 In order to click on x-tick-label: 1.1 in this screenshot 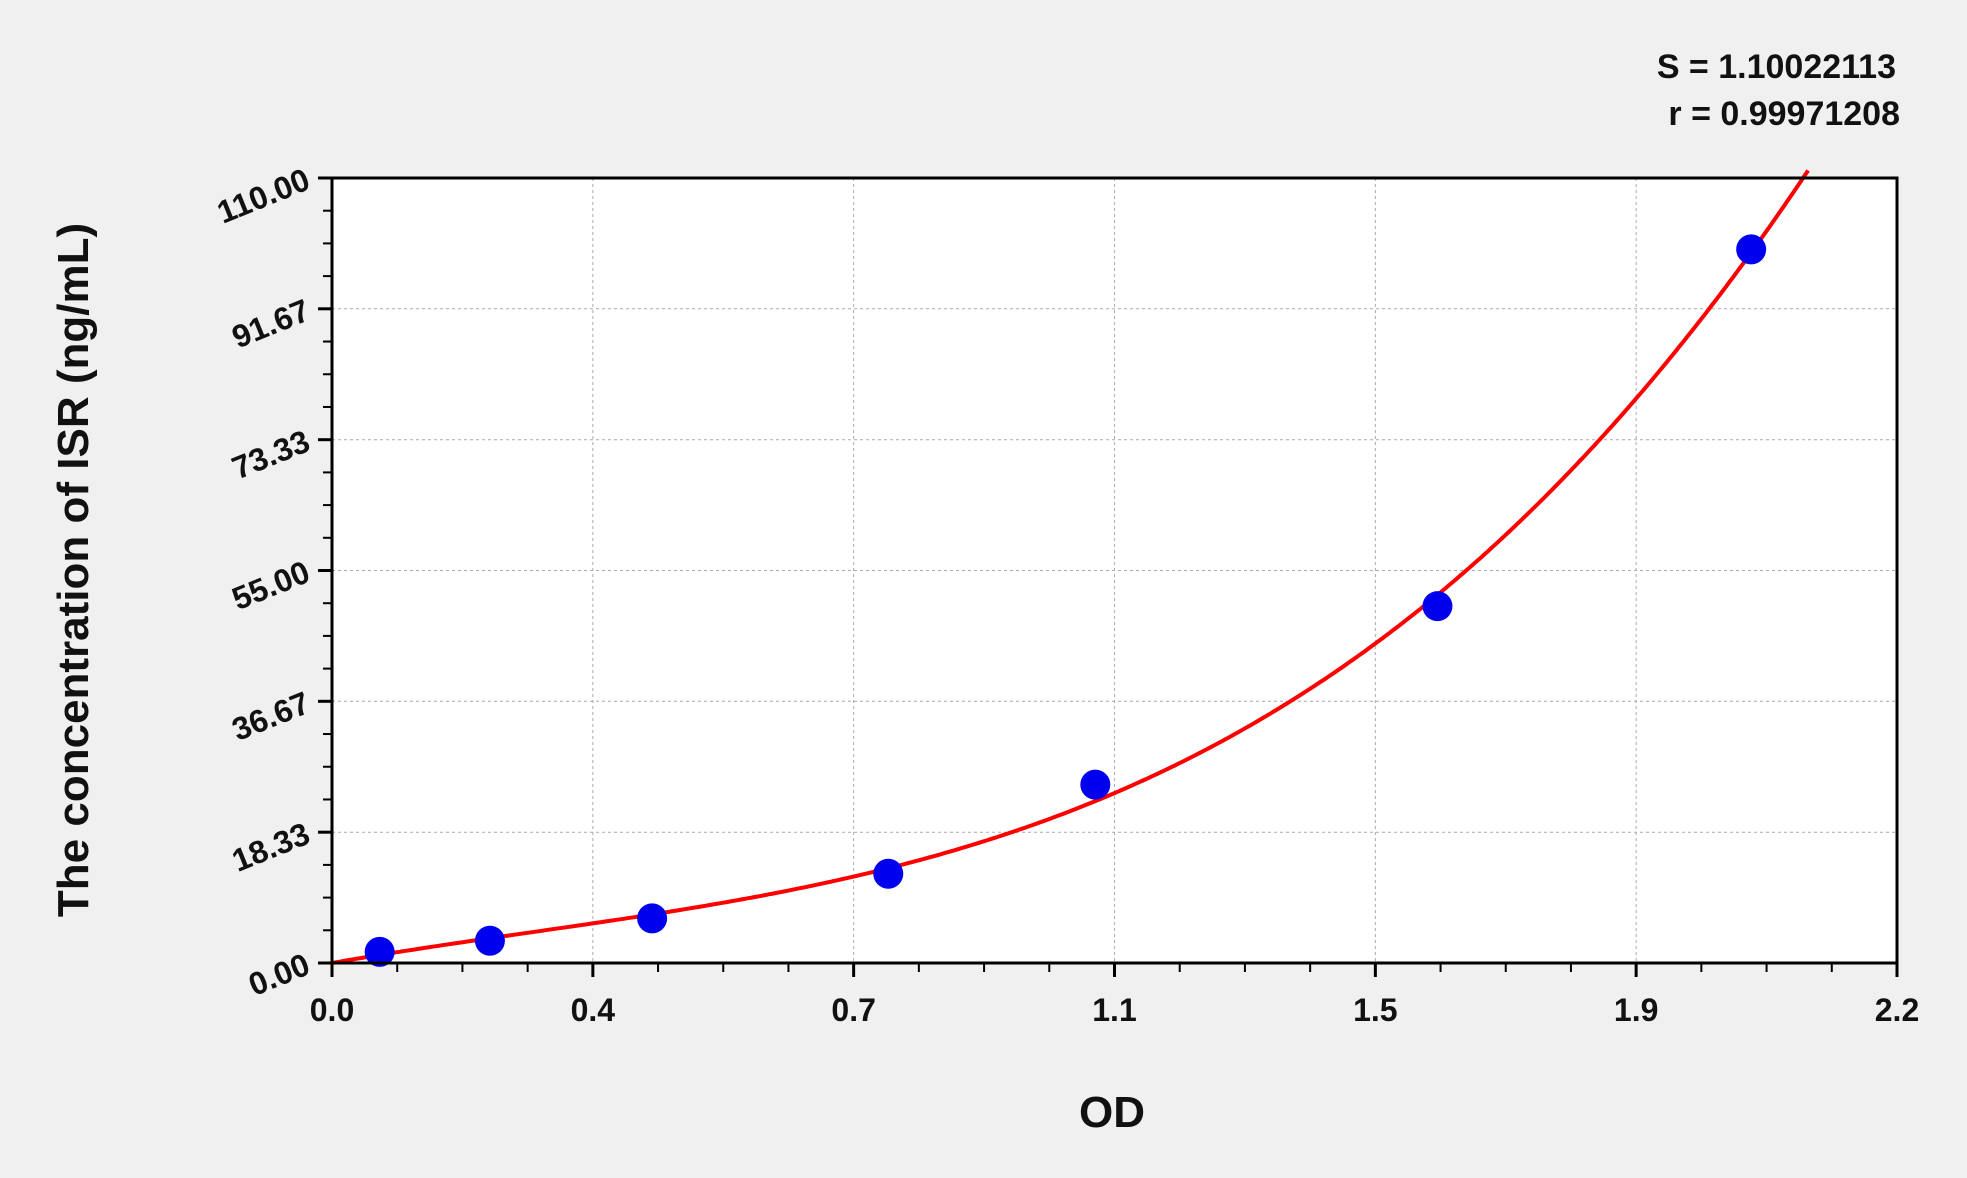, I will do `click(1114, 1010)`.